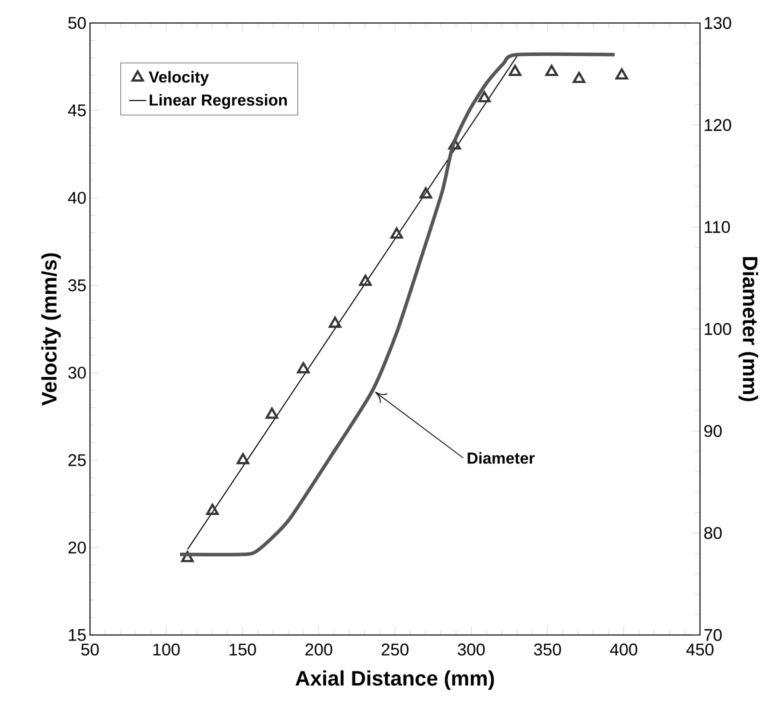  I want to click on y2-tick-label: 80, so click(713, 533).